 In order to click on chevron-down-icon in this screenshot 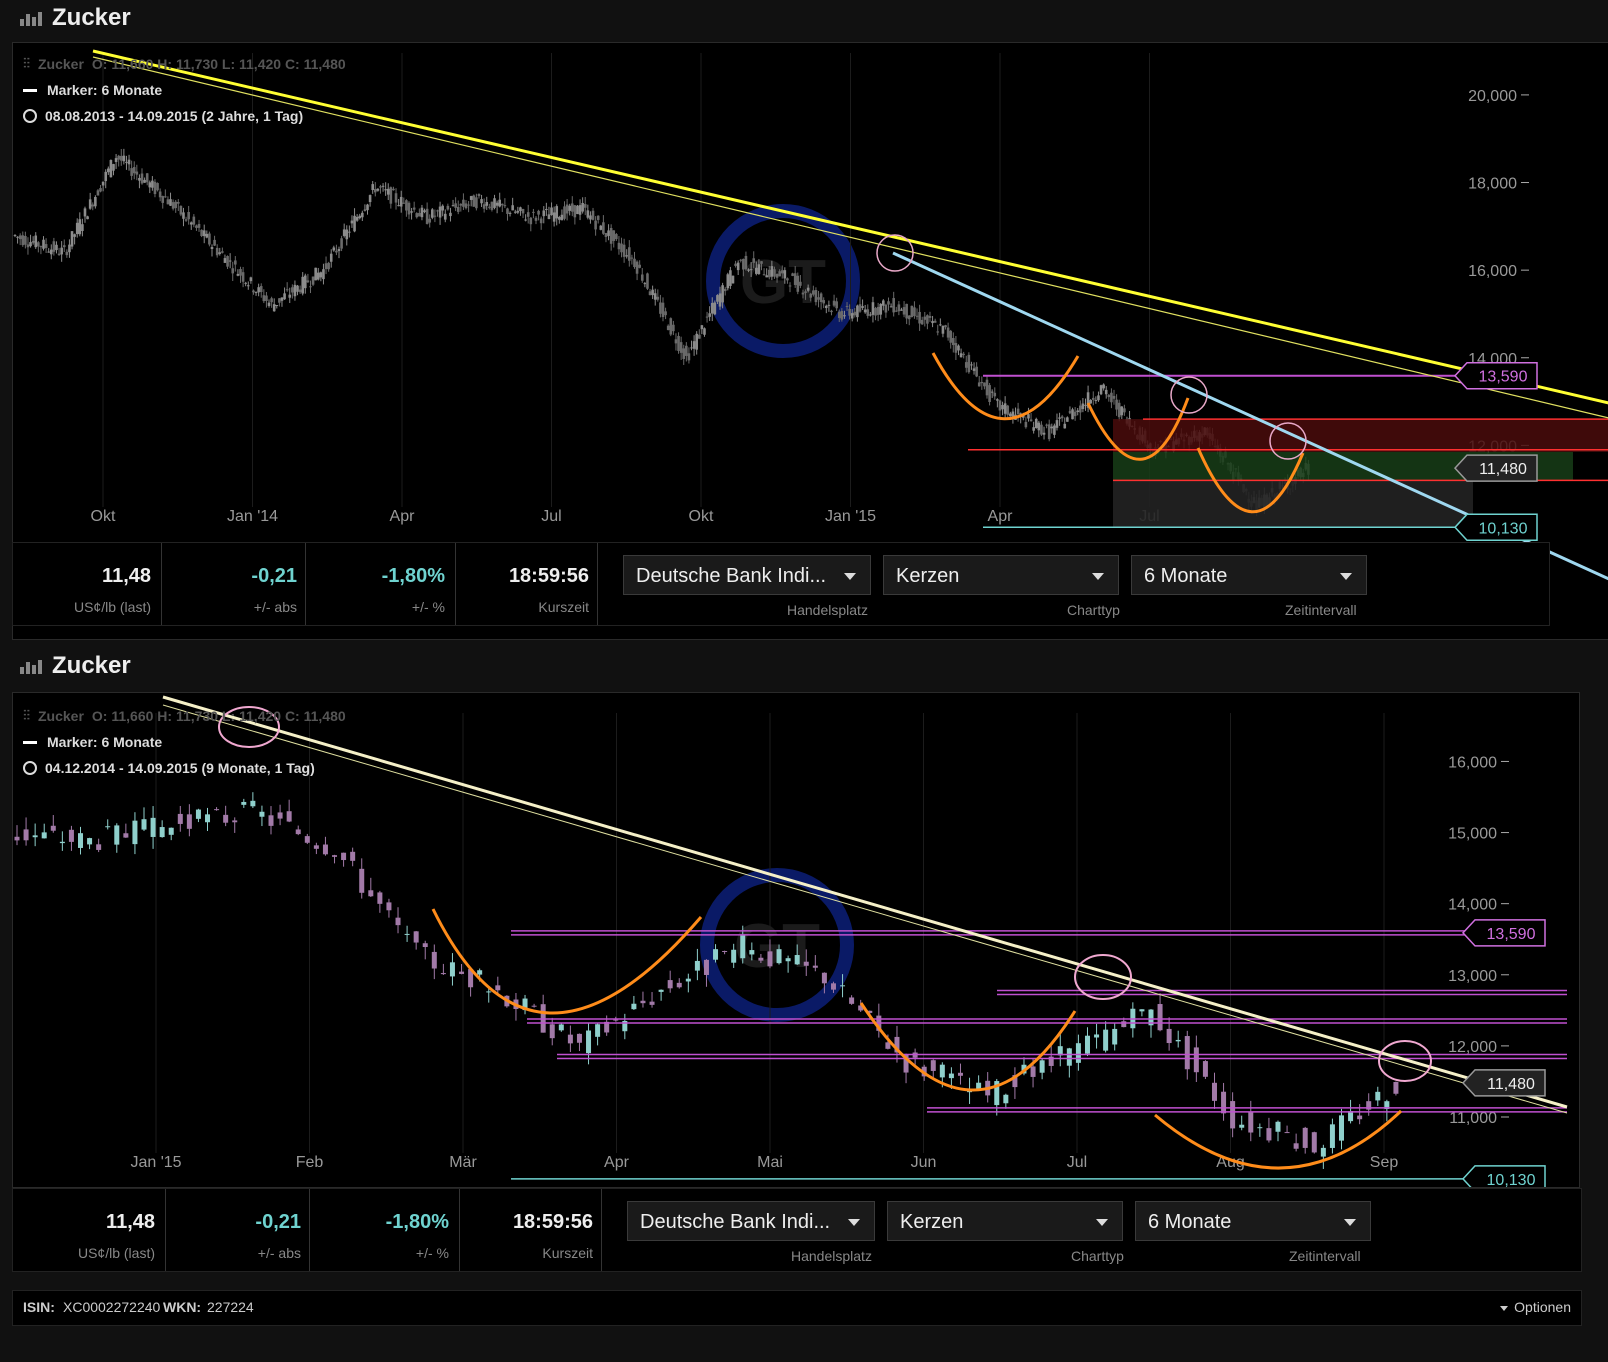, I will do `click(850, 576)`.